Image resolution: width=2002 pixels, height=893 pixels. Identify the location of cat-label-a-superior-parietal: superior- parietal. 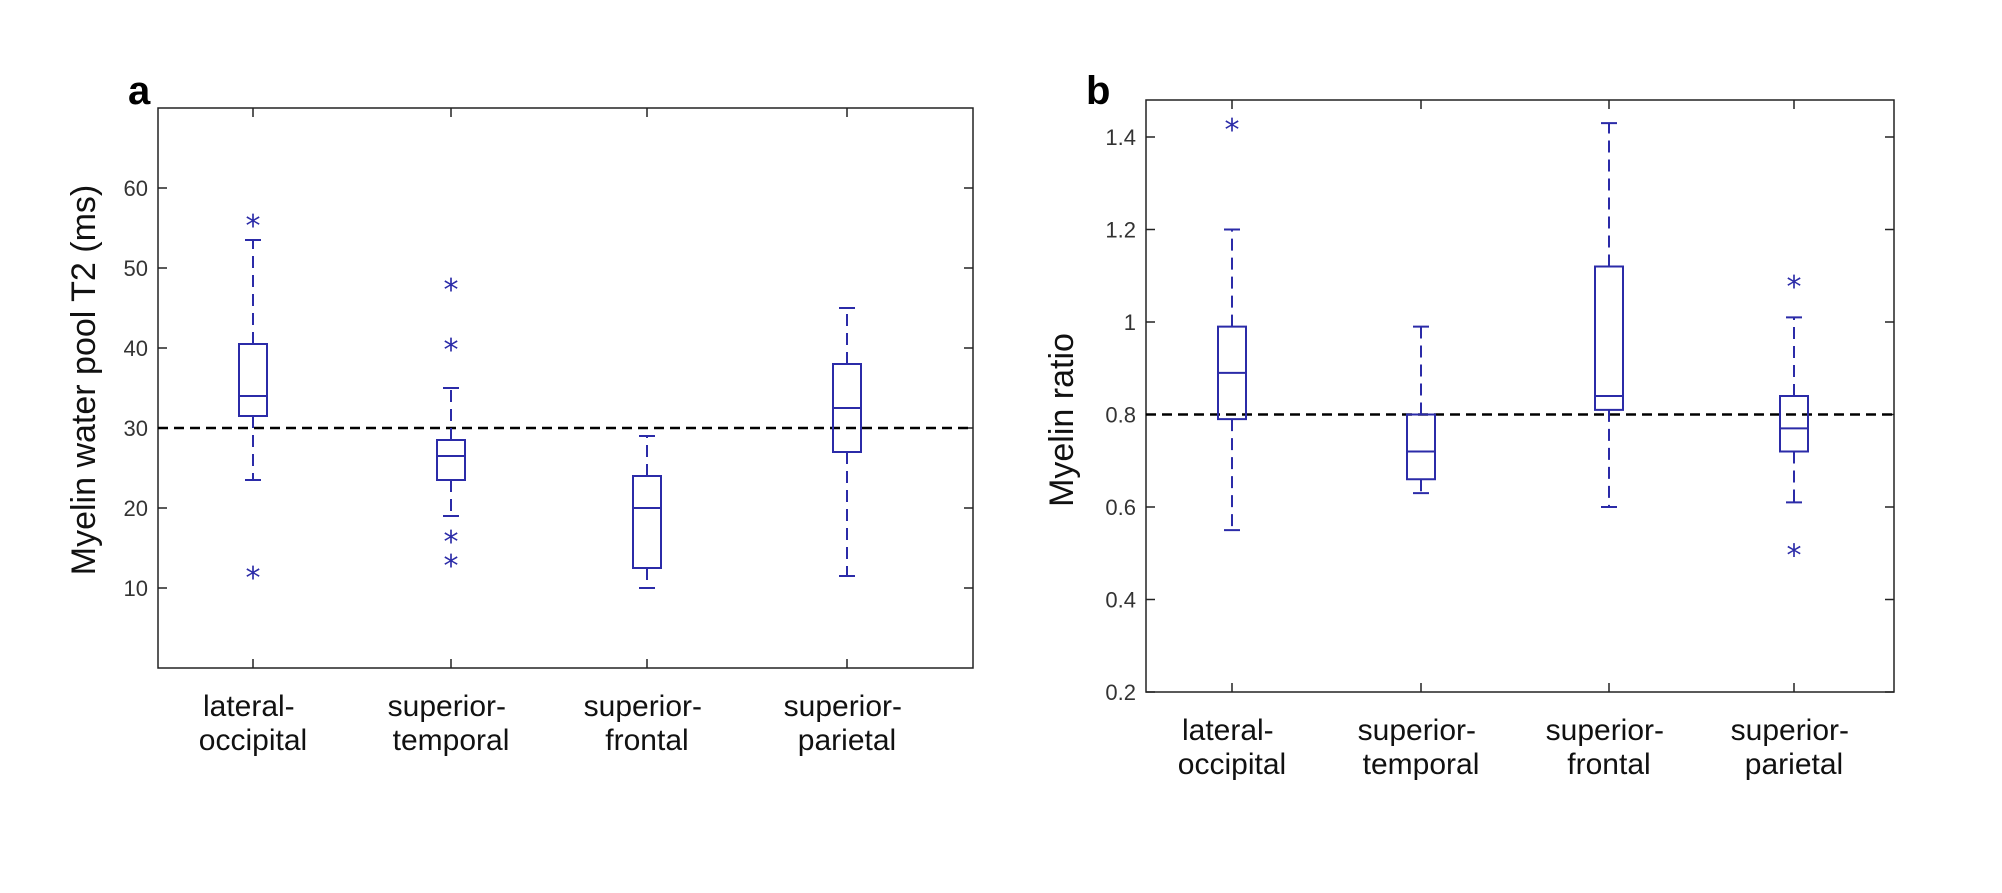
(847, 723).